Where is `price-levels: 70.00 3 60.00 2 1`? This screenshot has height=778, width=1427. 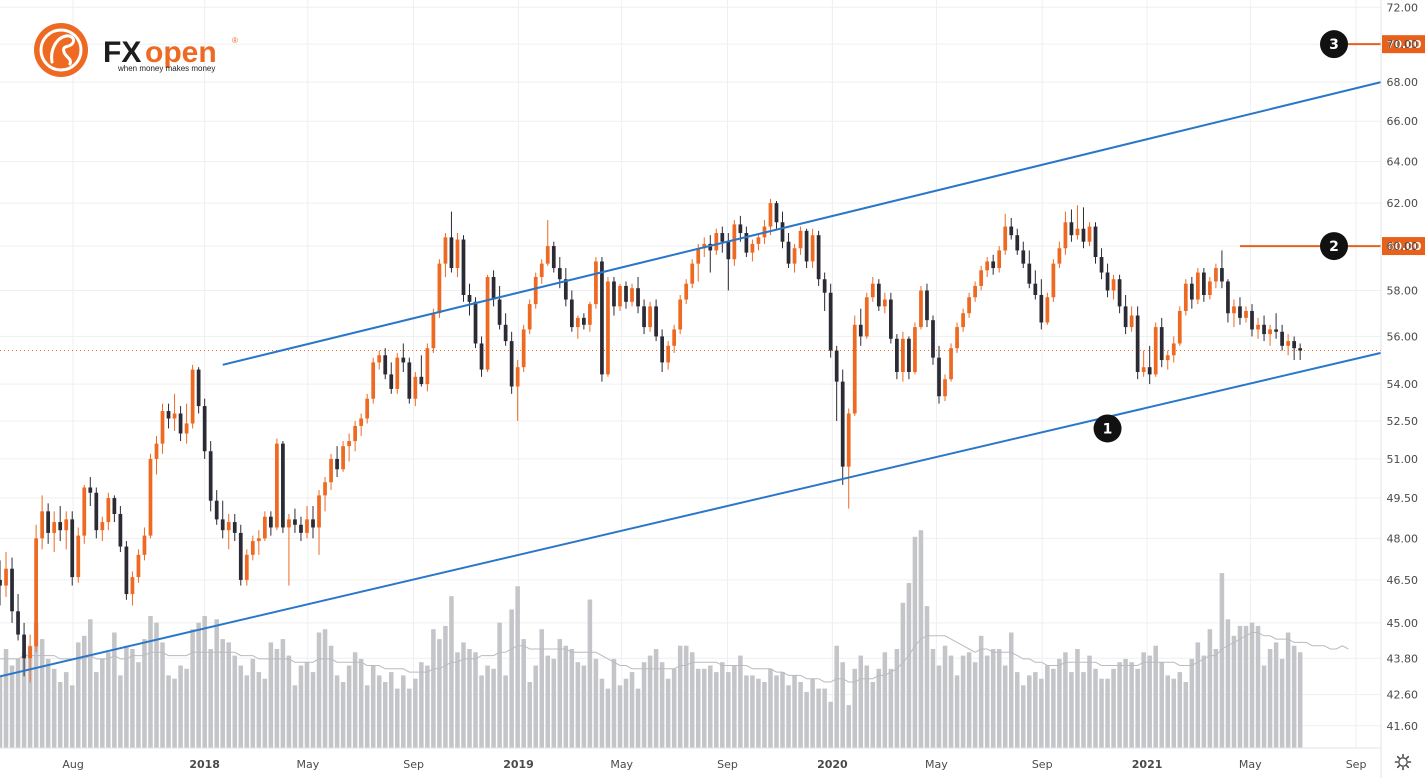 price-levels: 70.00 3 60.00 2 1 is located at coordinates (1259, 236).